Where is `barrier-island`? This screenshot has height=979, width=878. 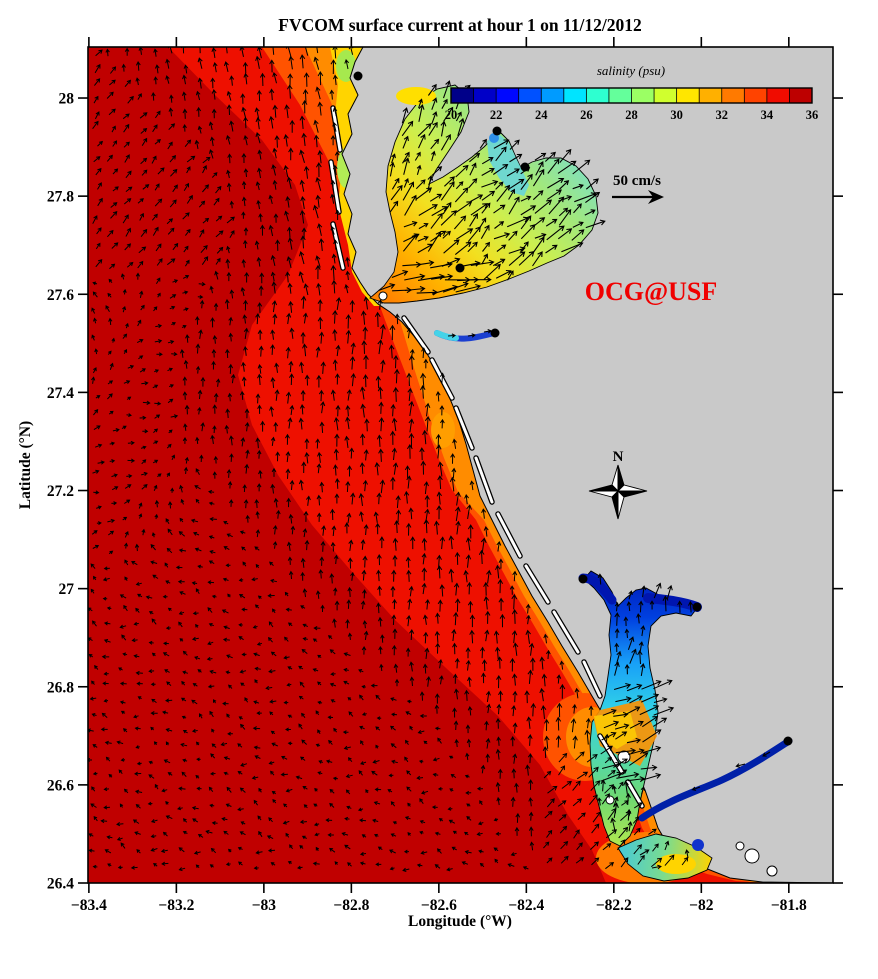
barrier-island is located at coordinates (464, 428).